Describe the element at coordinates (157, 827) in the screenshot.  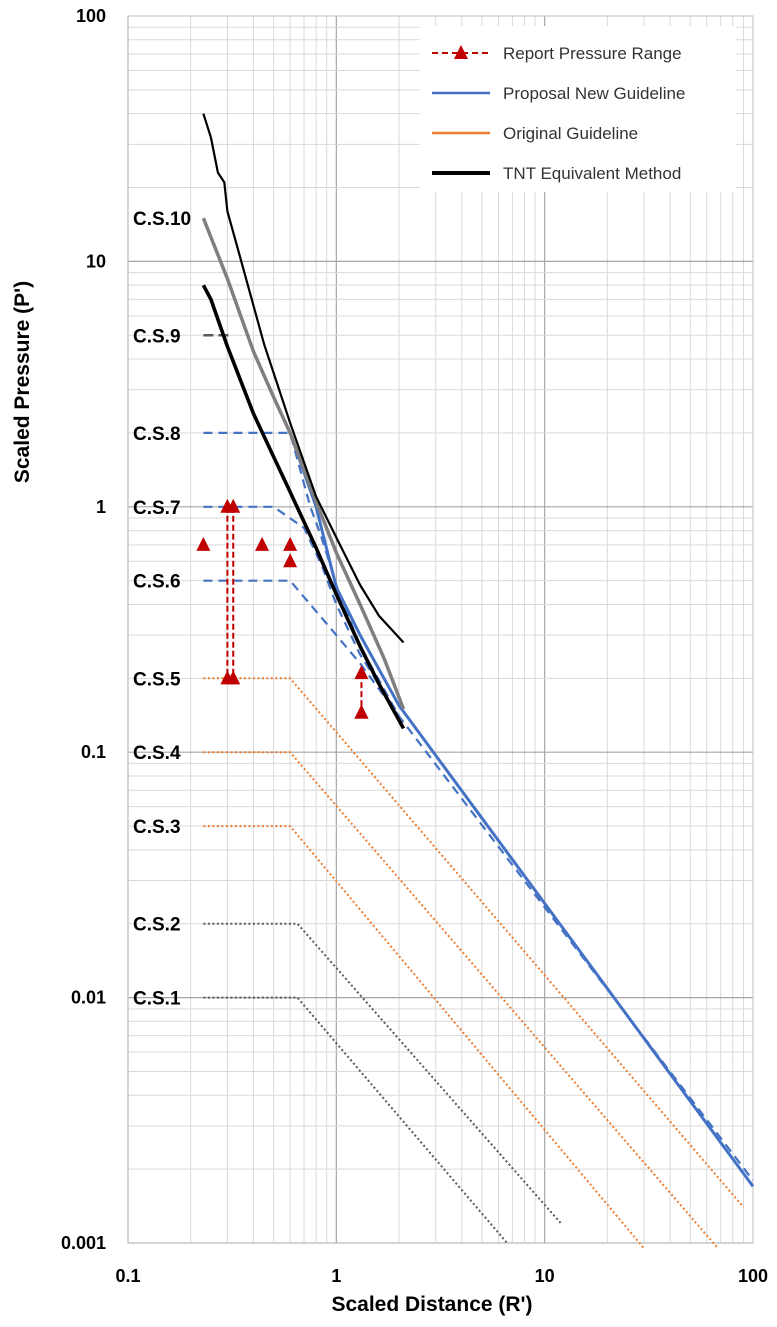
I see `cs-label: C.S.3` at that location.